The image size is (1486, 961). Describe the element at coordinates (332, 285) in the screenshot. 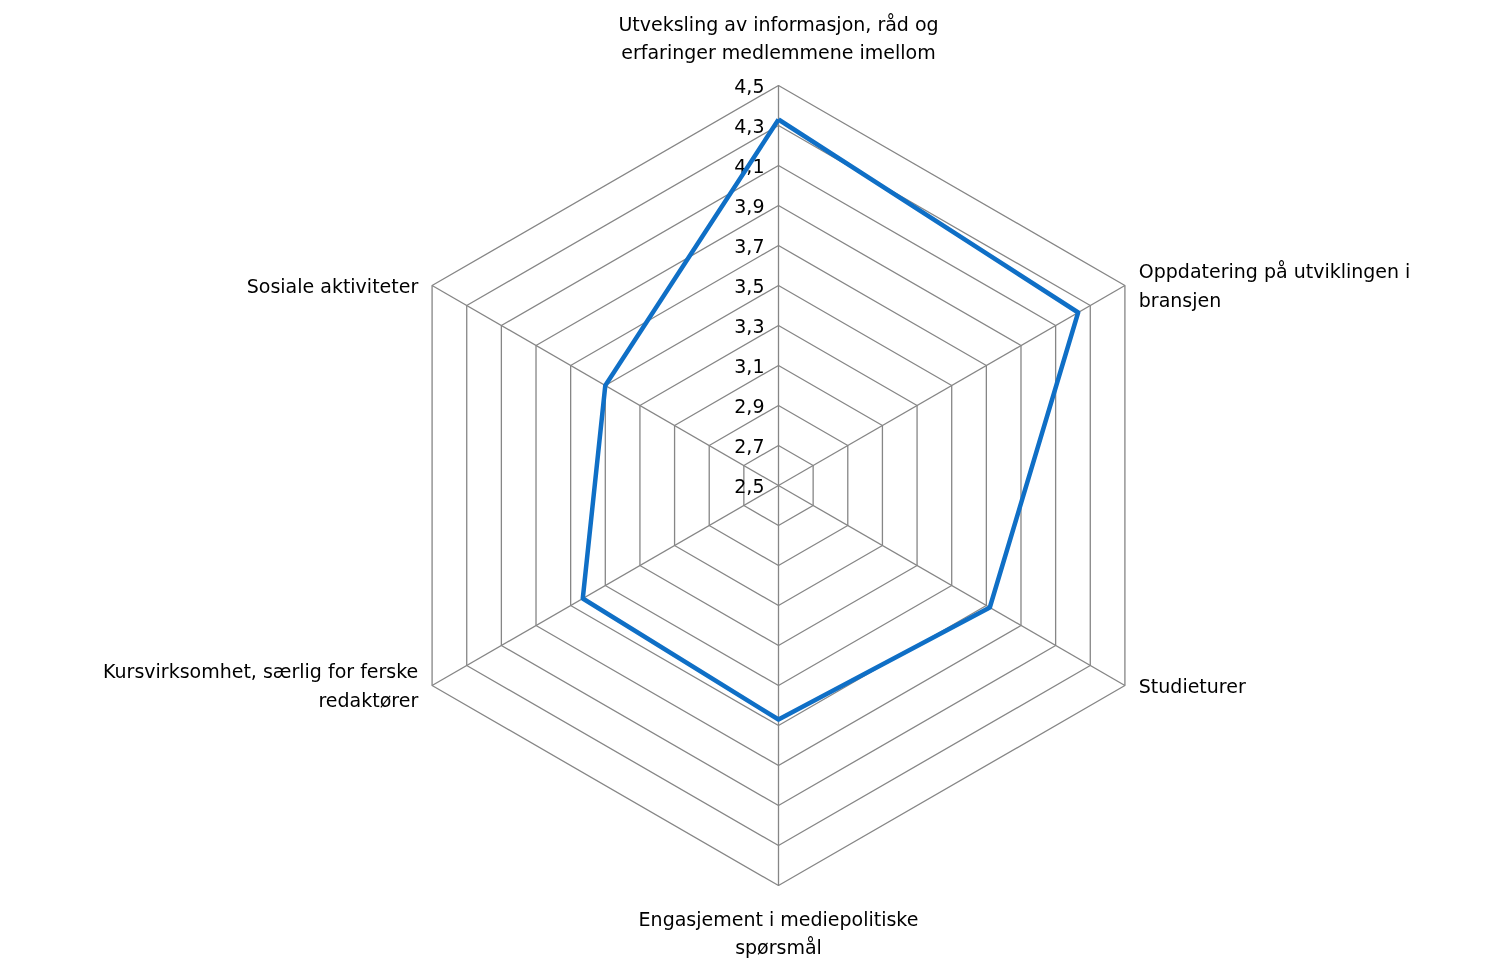

I see `spoke-label: Sosiale aktiviteter` at that location.